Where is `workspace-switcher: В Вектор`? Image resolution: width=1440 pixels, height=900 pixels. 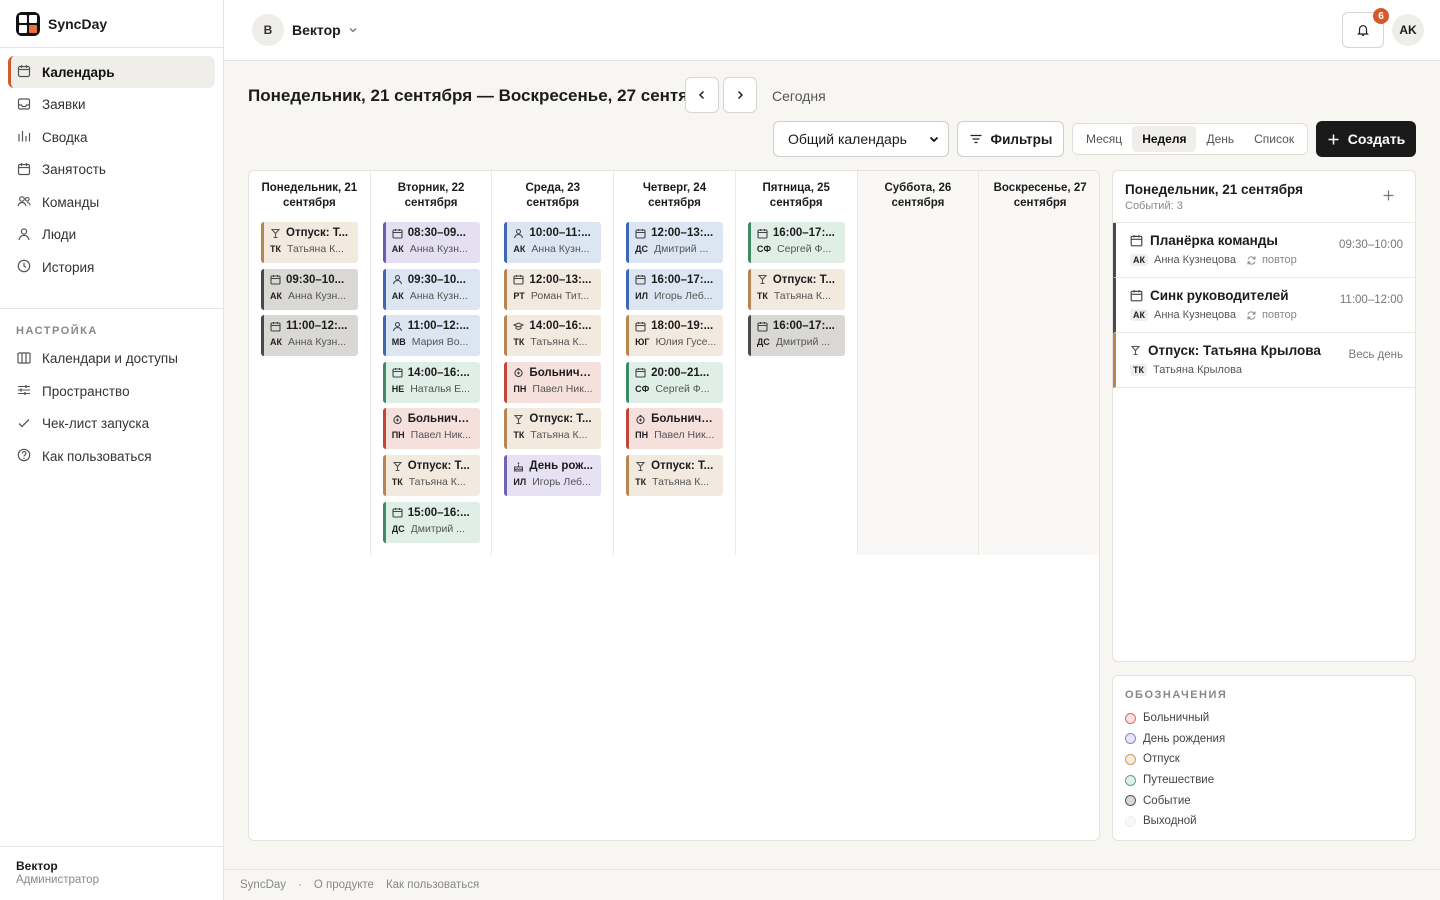 workspace-switcher: В Вектор is located at coordinates (305, 30).